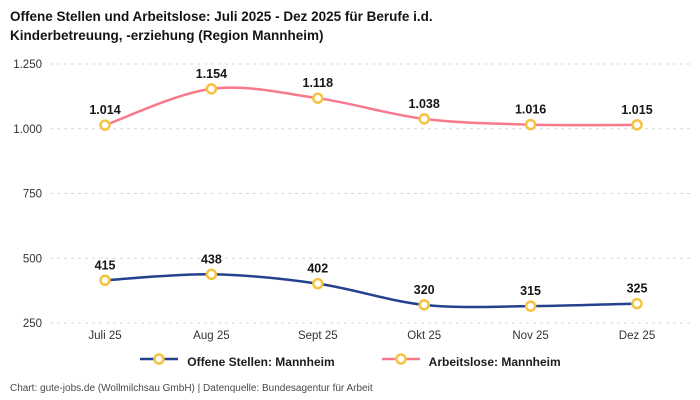 The width and height of the screenshot is (700, 400). Describe the element at coordinates (261, 361) in the screenshot. I see `legend-label-offene-stellen: Offene Stellen: Mannheim` at that location.